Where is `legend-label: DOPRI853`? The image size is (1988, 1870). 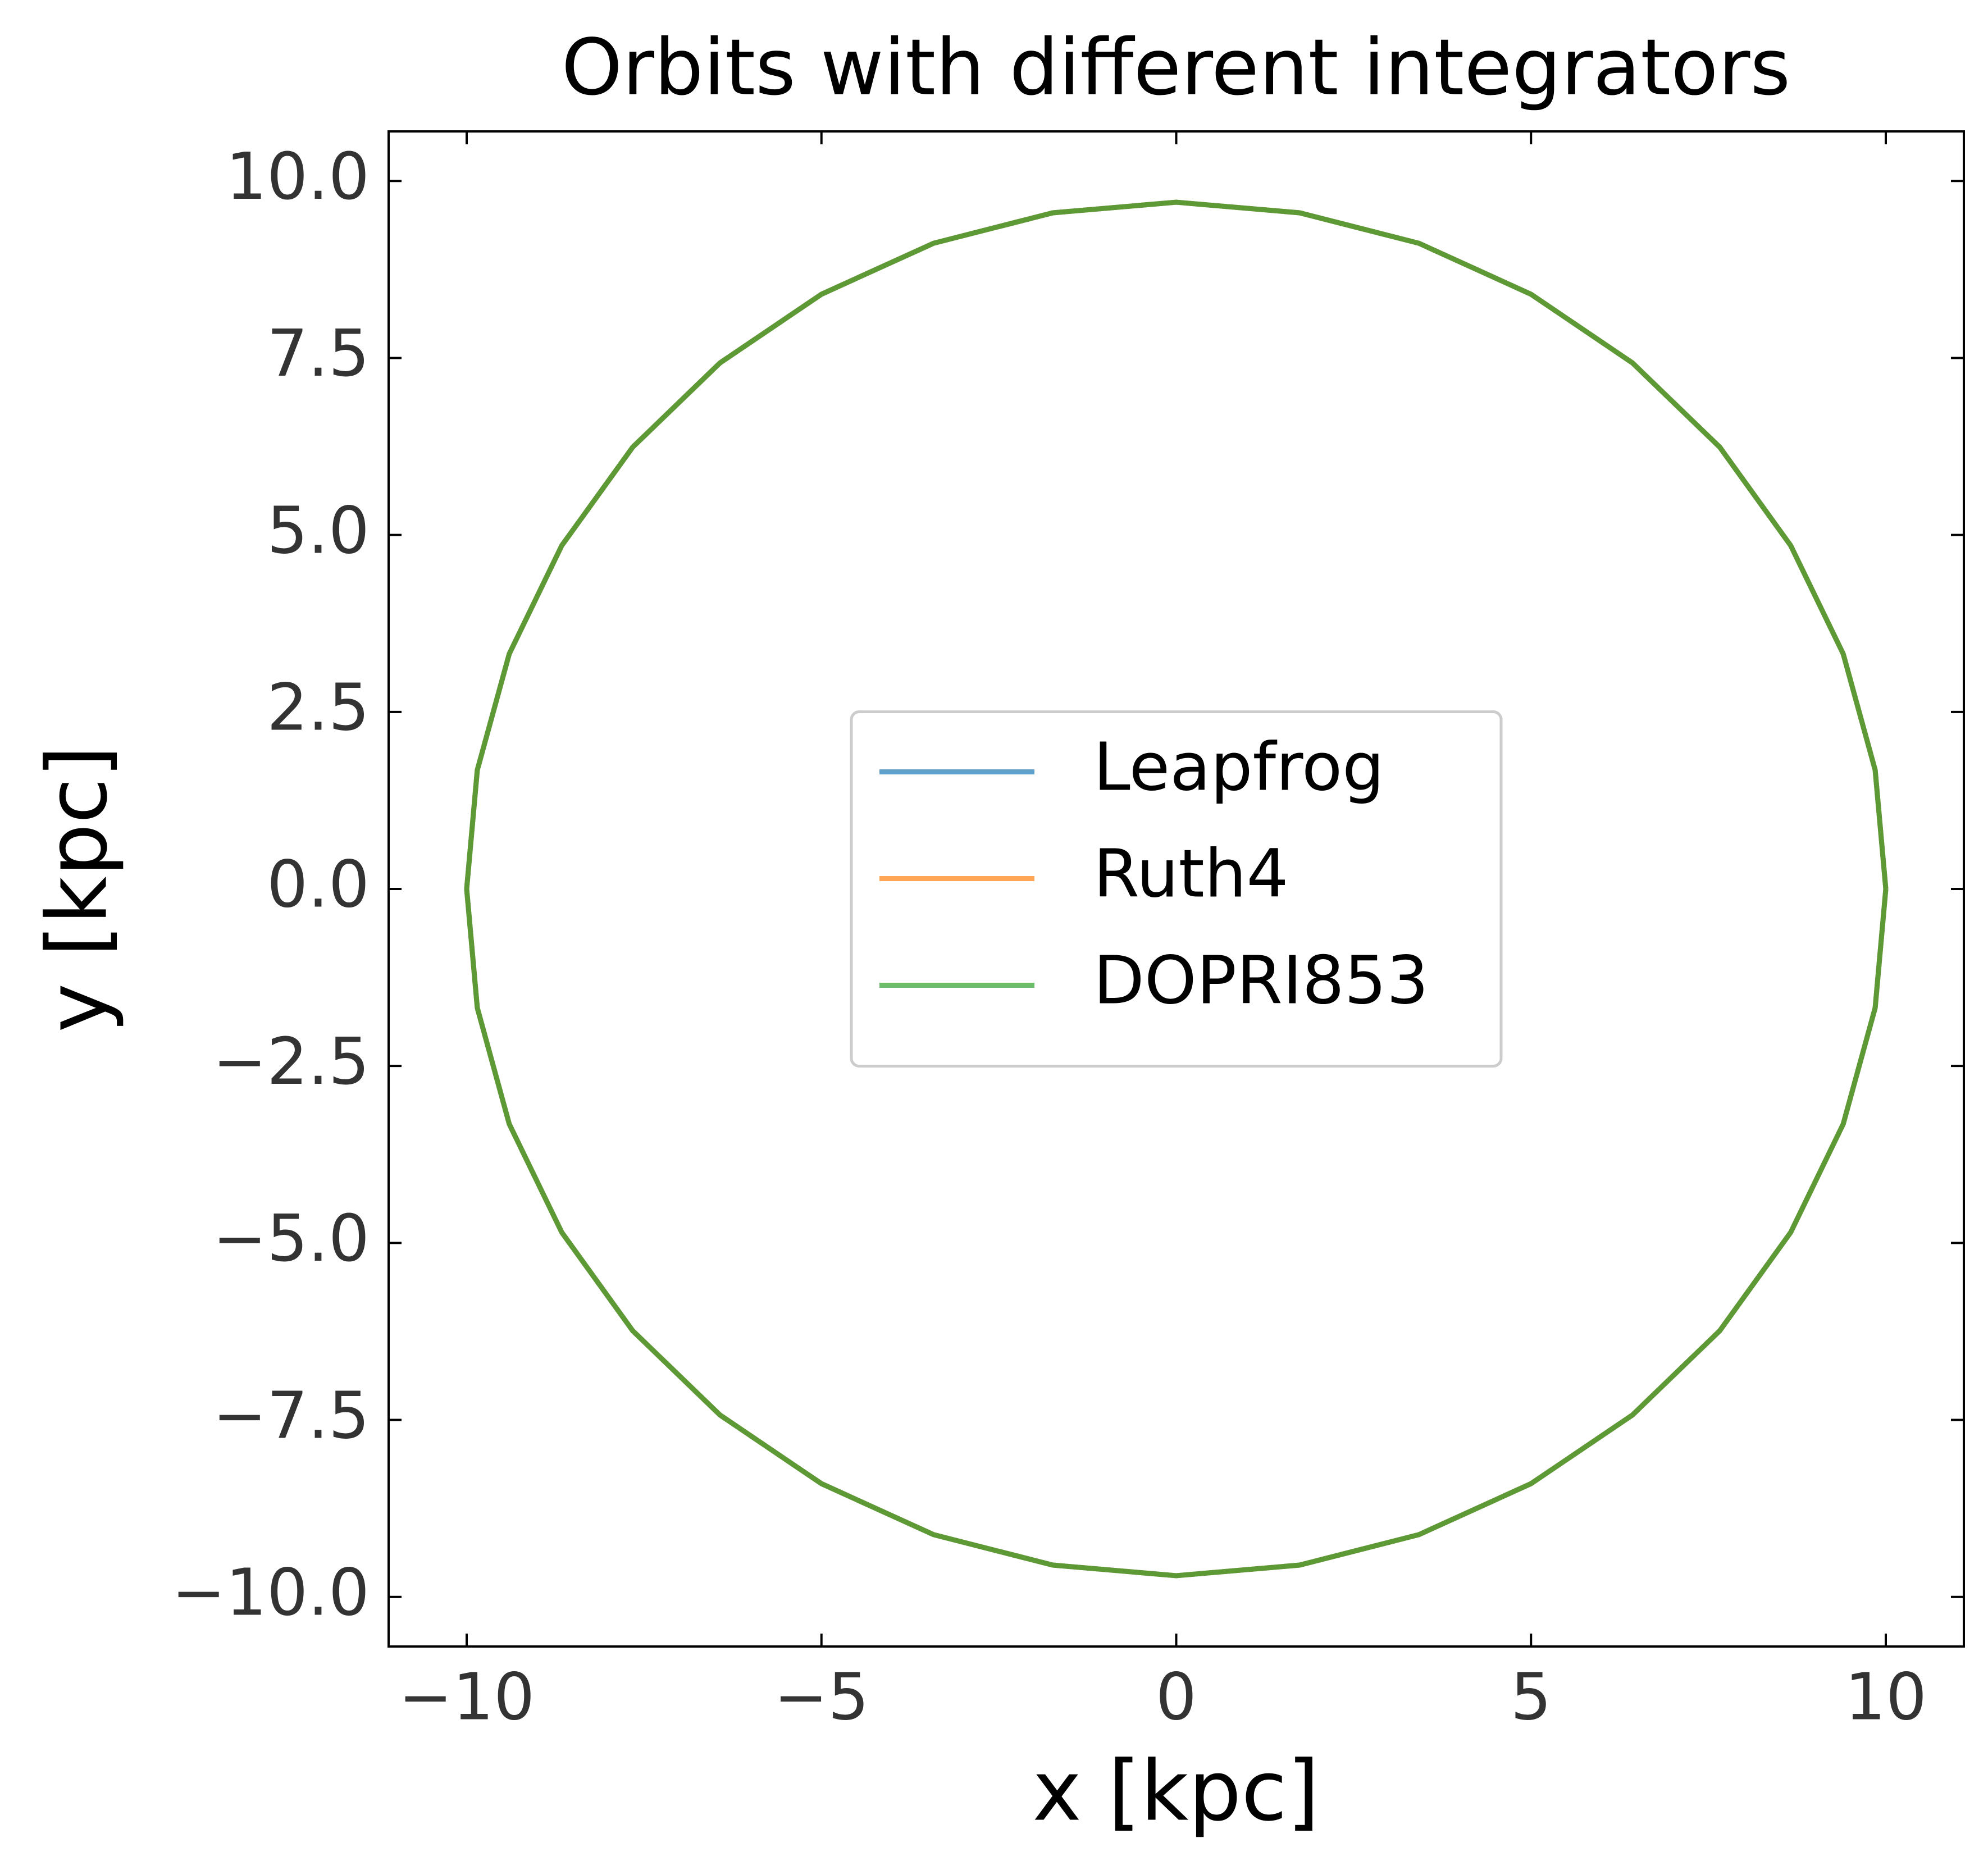 legend-label: DOPRI853 is located at coordinates (1261, 980).